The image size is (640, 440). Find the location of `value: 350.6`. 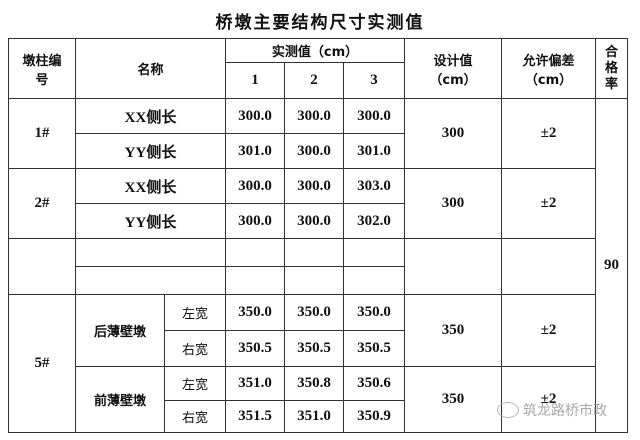

value: 350.6 is located at coordinates (374, 383).